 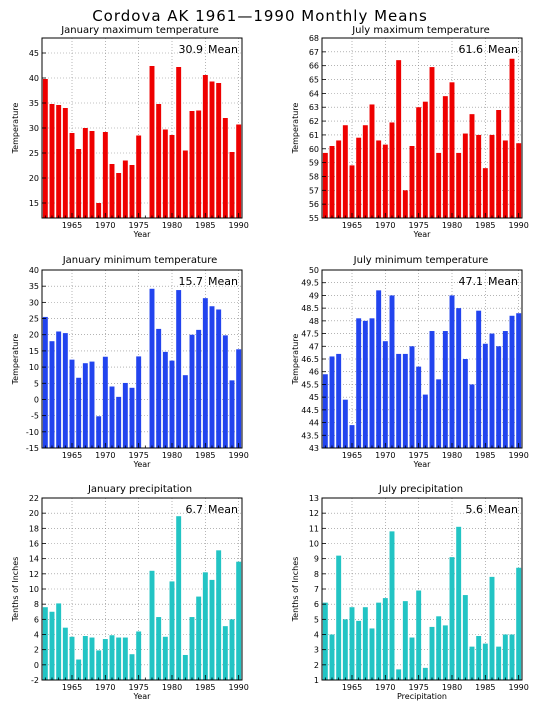 I want to click on y-tick-label: 11, so click(x=314, y=528).